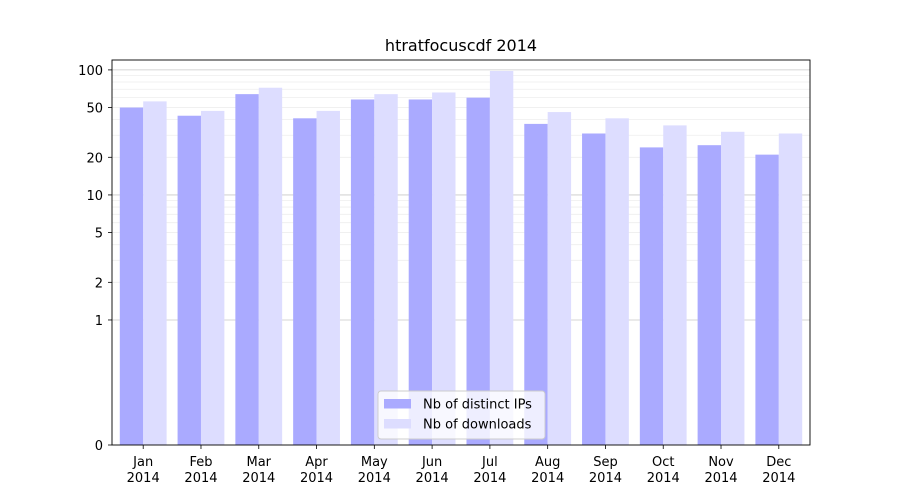  Describe the element at coordinates (99, 283) in the screenshot. I see `y-tick-label: 2` at that location.